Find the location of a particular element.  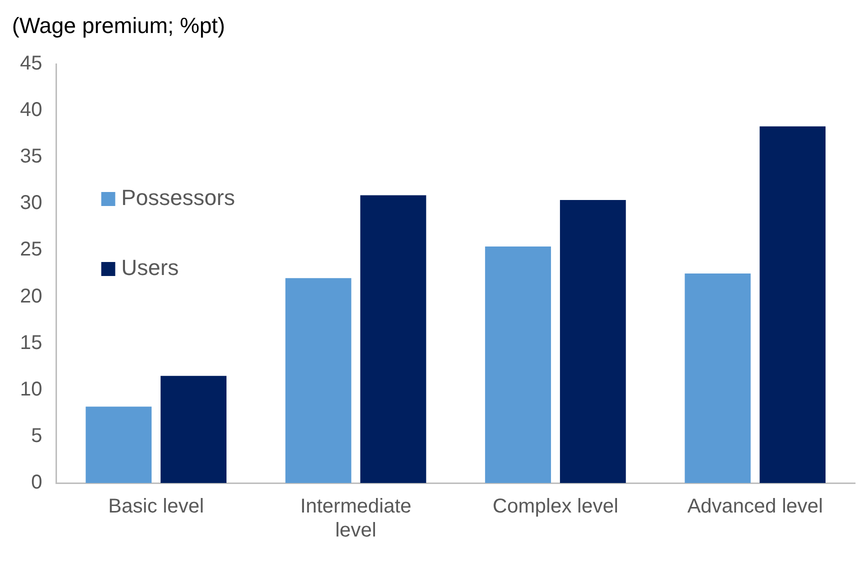

y-tick-label: 40 is located at coordinates (31, 110).